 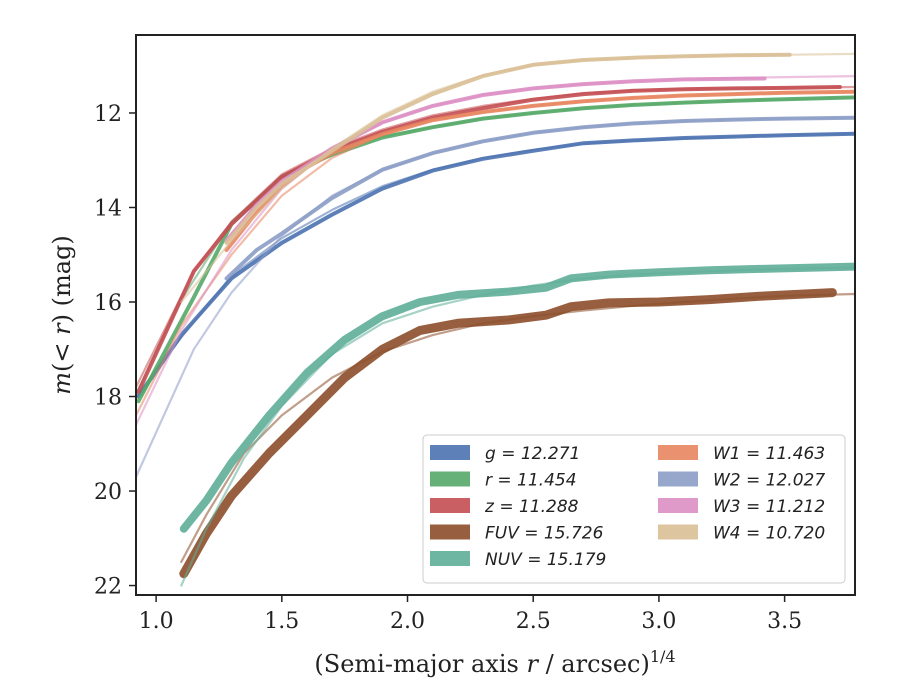 I want to click on y-tick-label: 20, so click(x=108, y=492).